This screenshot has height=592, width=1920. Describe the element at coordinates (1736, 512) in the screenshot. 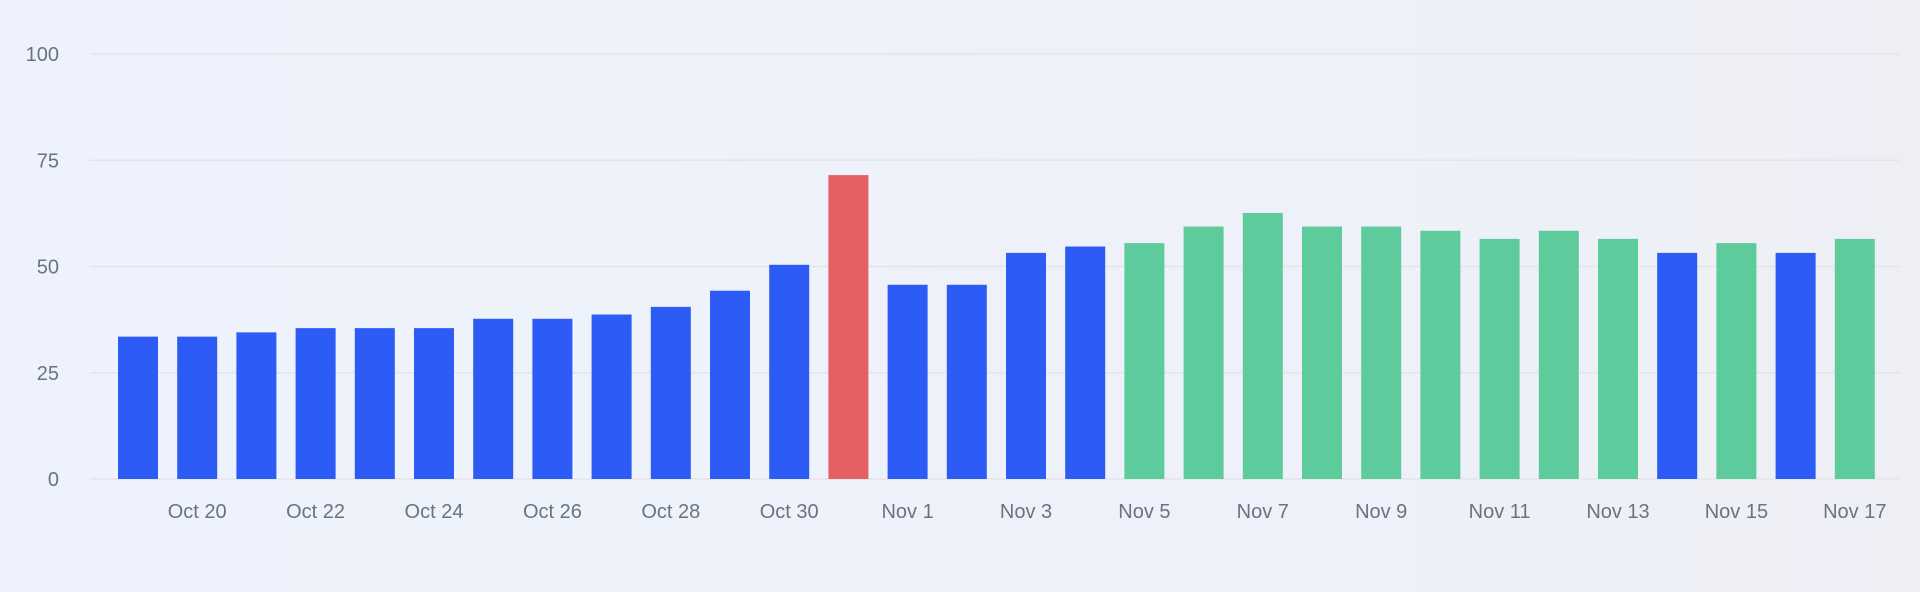

I see `x-tick-label: Nov 15` at that location.